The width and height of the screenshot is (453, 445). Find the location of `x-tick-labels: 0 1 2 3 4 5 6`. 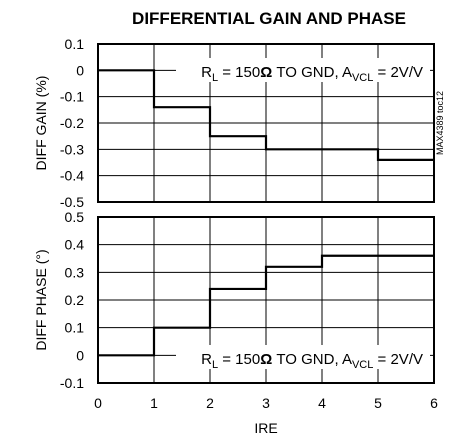

x-tick-labels: 0 1 2 3 4 5 6 is located at coordinates (266, 403).